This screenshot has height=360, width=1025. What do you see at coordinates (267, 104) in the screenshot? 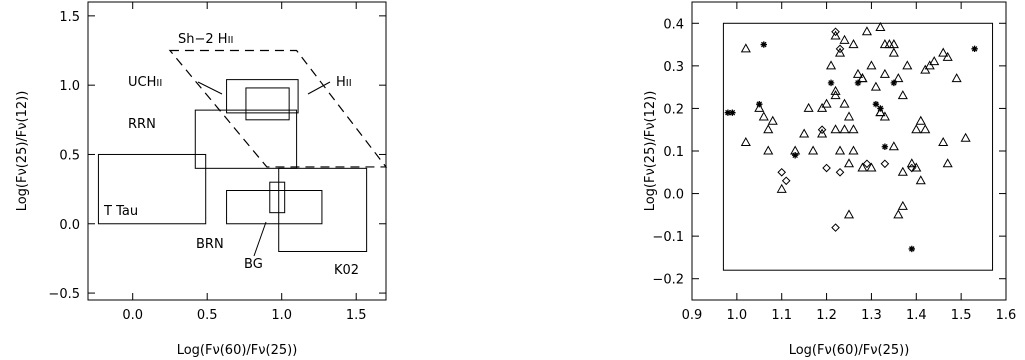
I see `region-hii` at bounding box center [267, 104].